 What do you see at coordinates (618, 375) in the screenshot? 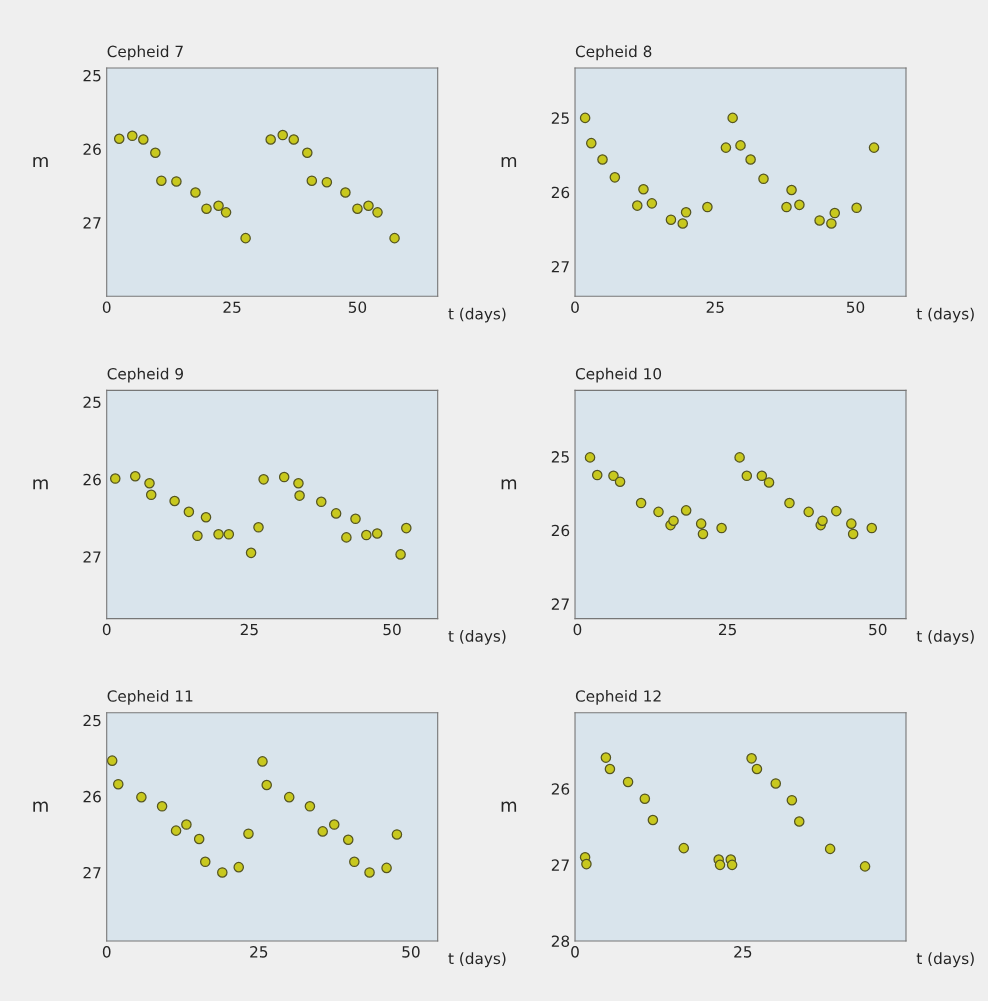
I see `chart-title: Cepheid 10` at bounding box center [618, 375].